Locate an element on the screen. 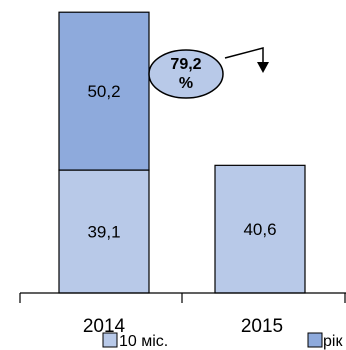 The height and width of the screenshot is (350, 346). legend-swatch-rik is located at coordinates (315, 340).